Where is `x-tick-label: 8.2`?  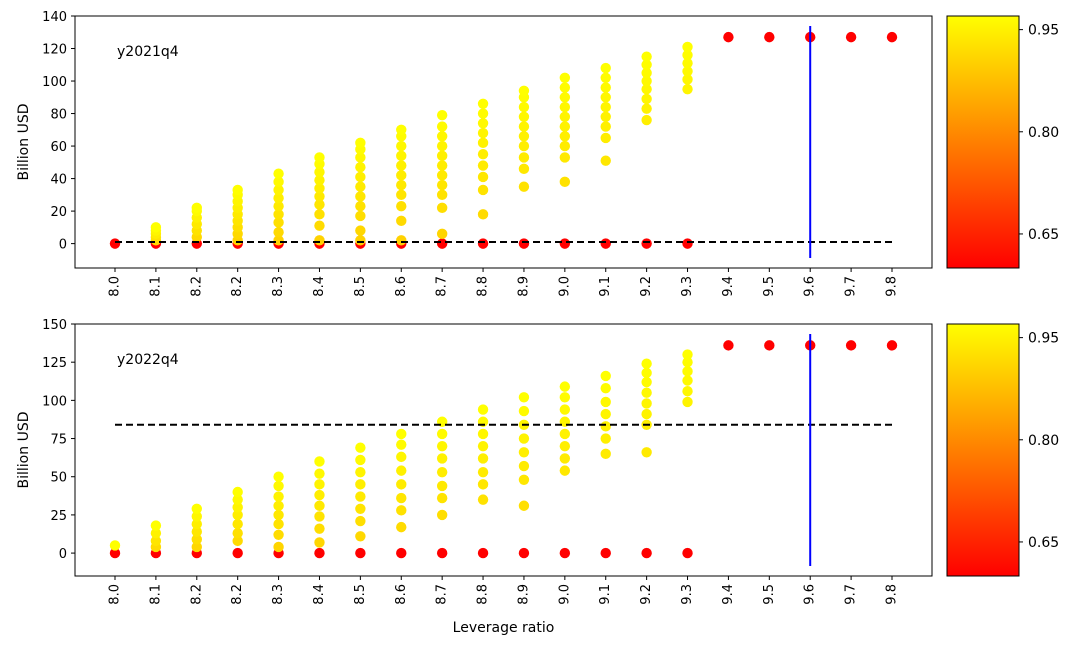
x-tick-label: 8.2 is located at coordinates (196, 594).